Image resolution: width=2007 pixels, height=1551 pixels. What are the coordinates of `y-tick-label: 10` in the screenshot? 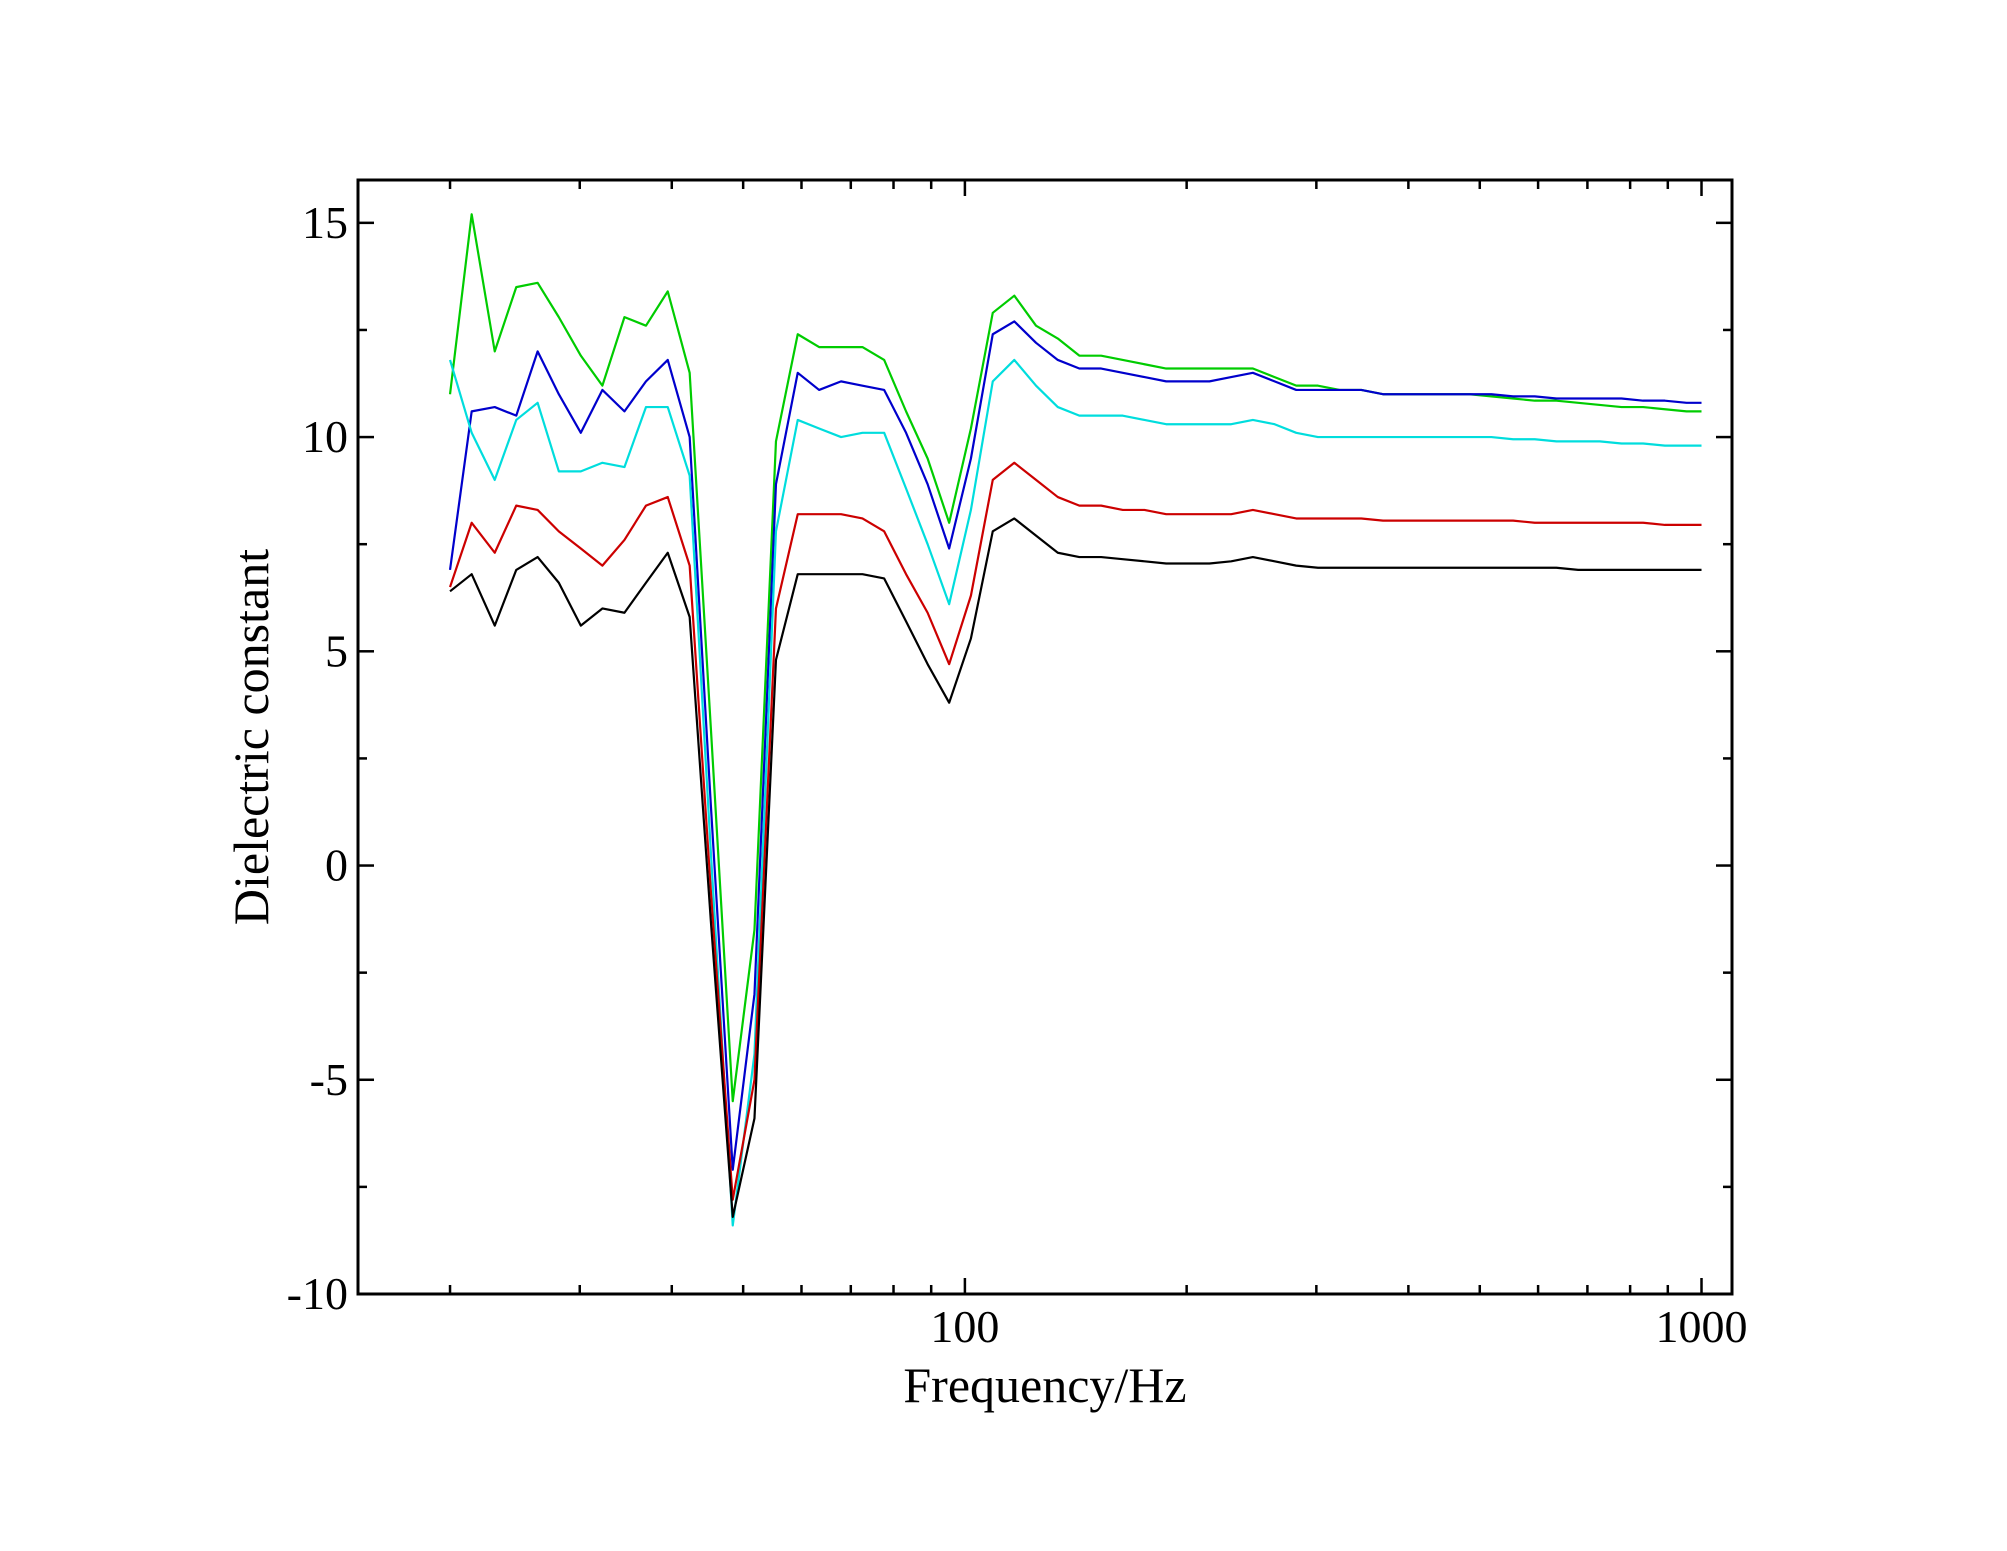 It's located at (325, 436).